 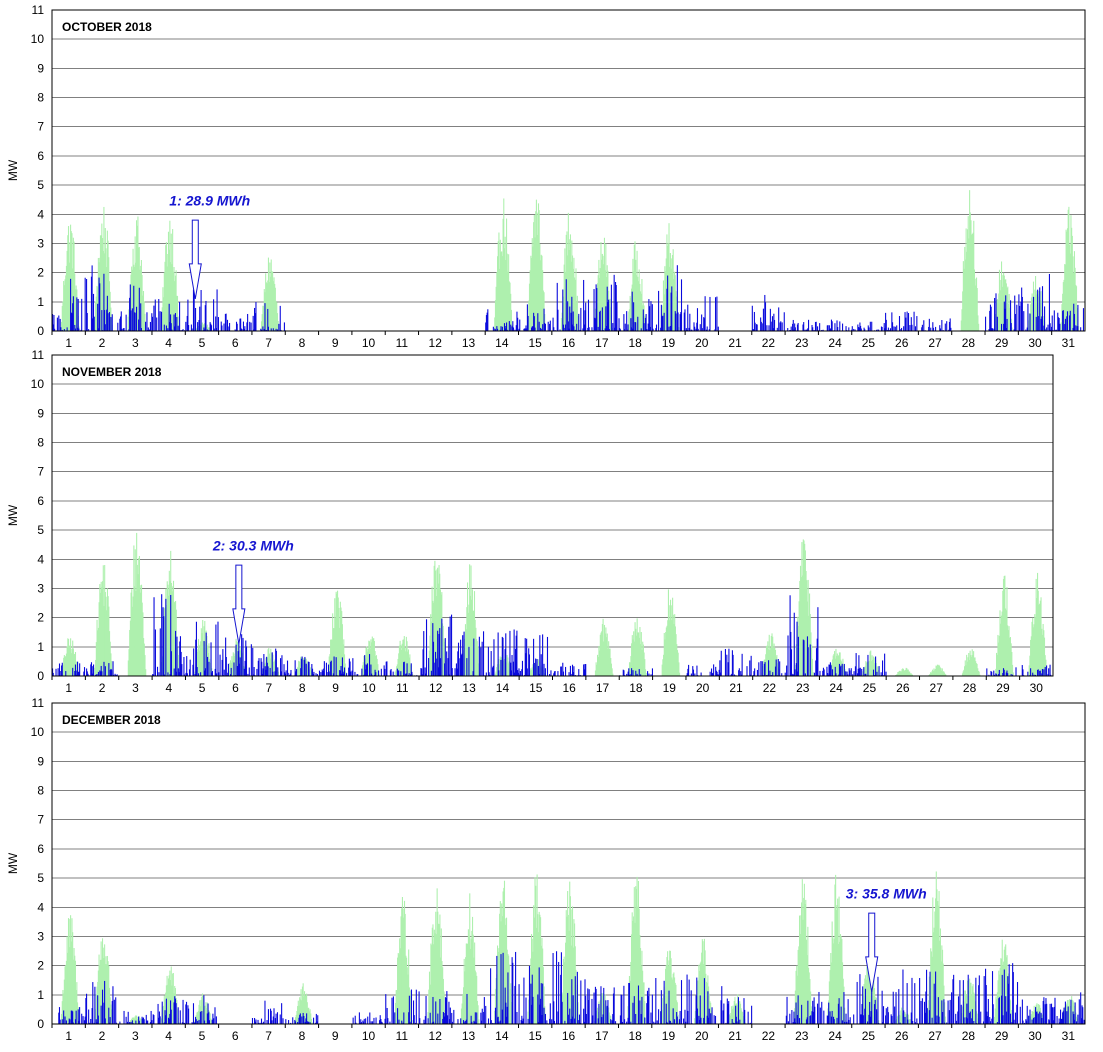 I want to click on x-tick-label: 15, so click(x=535, y=1036).